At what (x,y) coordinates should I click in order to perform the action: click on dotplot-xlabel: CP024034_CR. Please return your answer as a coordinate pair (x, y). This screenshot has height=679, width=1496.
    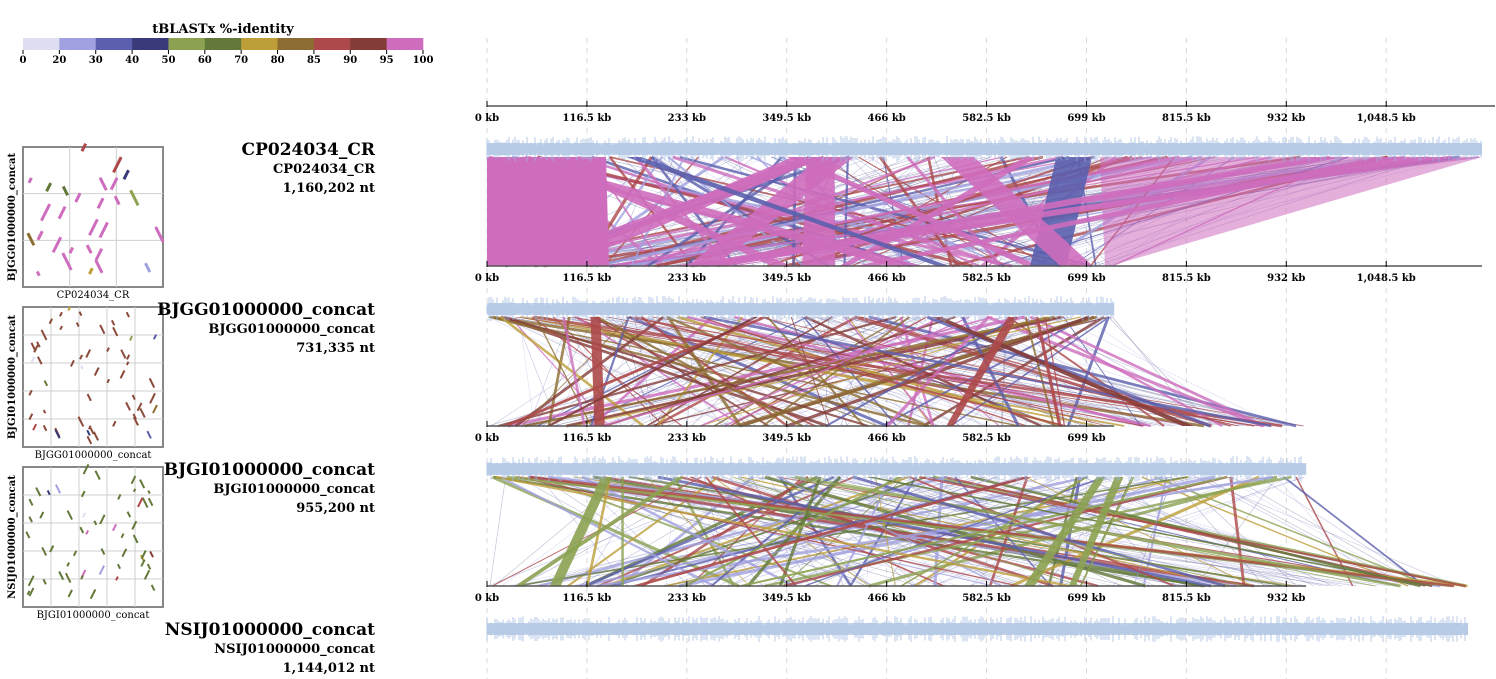
    Looking at the image, I should click on (93, 295).